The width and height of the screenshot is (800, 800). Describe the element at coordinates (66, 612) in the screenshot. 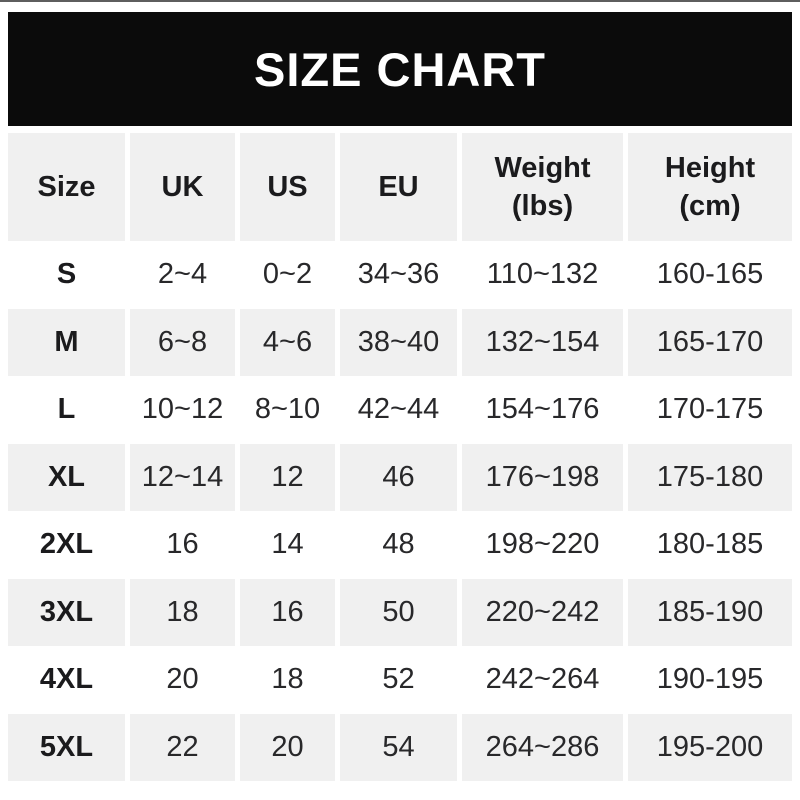

I see `row-label-3xl: 3XL` at that location.